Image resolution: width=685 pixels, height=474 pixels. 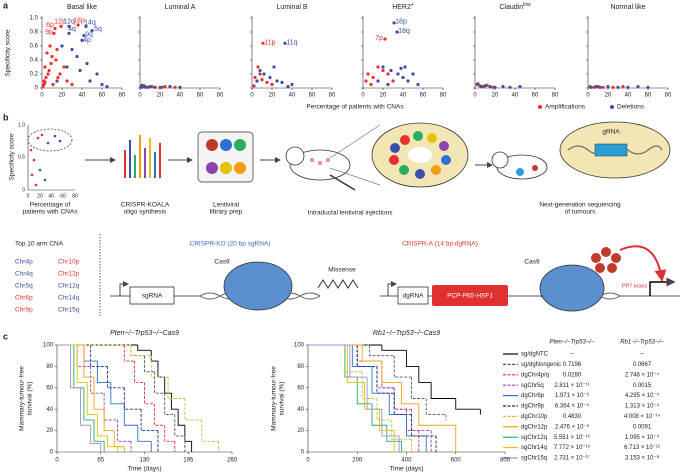 I want to click on legend-label: sgChr5q, so click(x=532, y=386).